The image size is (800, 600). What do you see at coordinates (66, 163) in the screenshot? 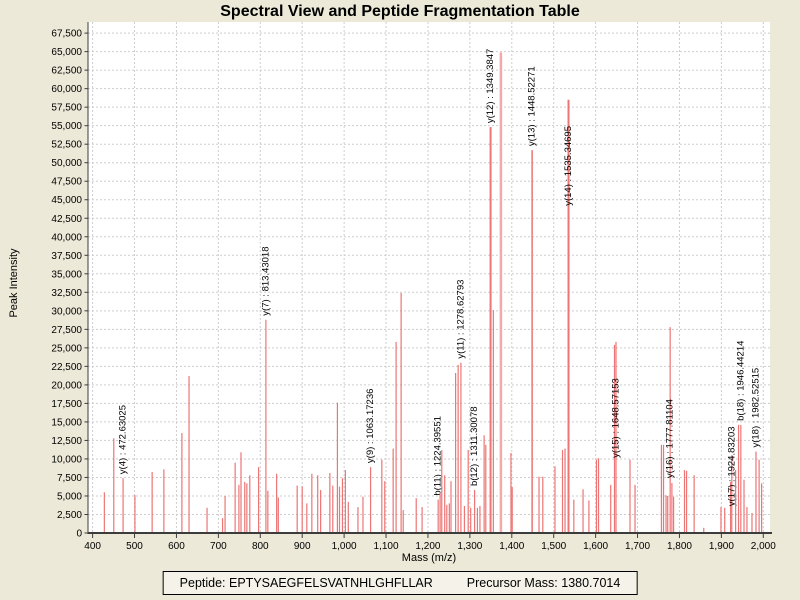
I see `y-tick-label: 50,000` at bounding box center [66, 163].